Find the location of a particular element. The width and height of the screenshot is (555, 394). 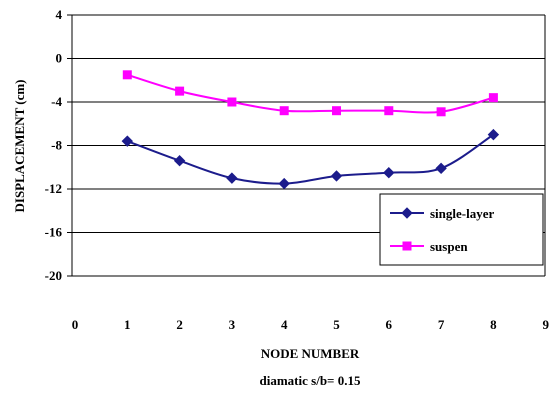

x-tick-label: 3 is located at coordinates (232, 324).